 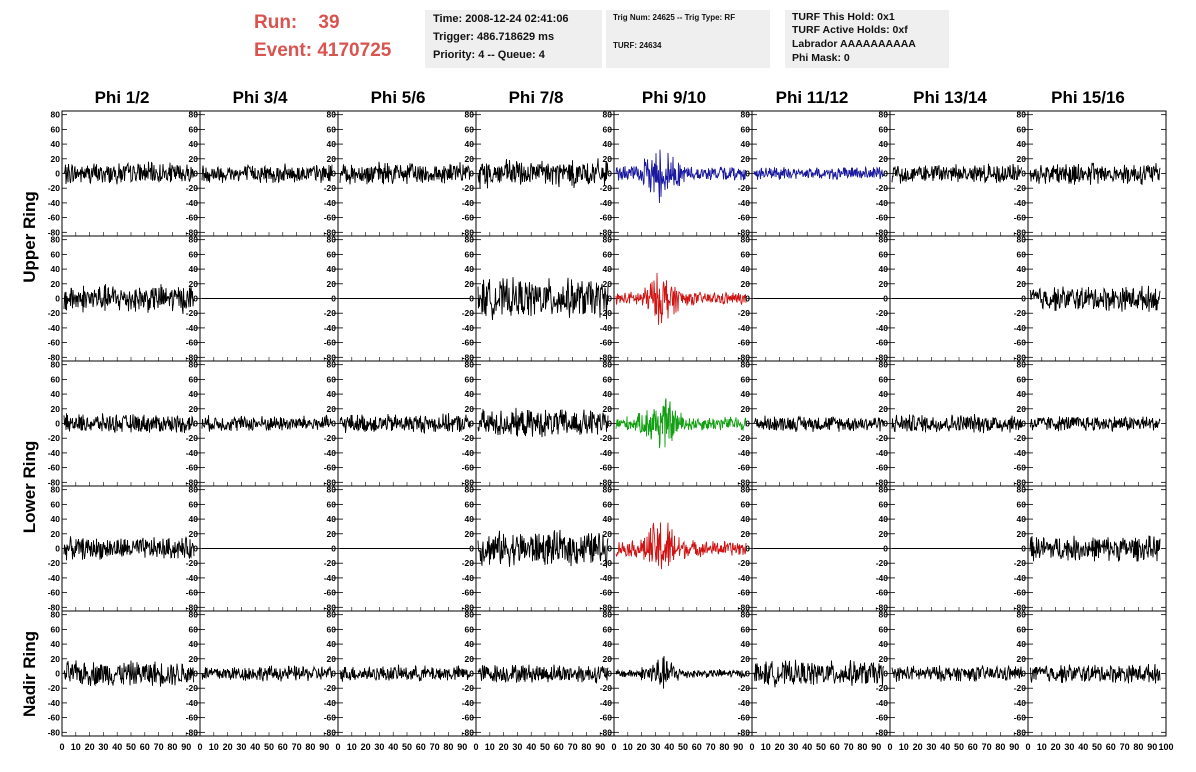 I want to click on y-tick-label-r1-c3: -80, so click(x=468, y=357).